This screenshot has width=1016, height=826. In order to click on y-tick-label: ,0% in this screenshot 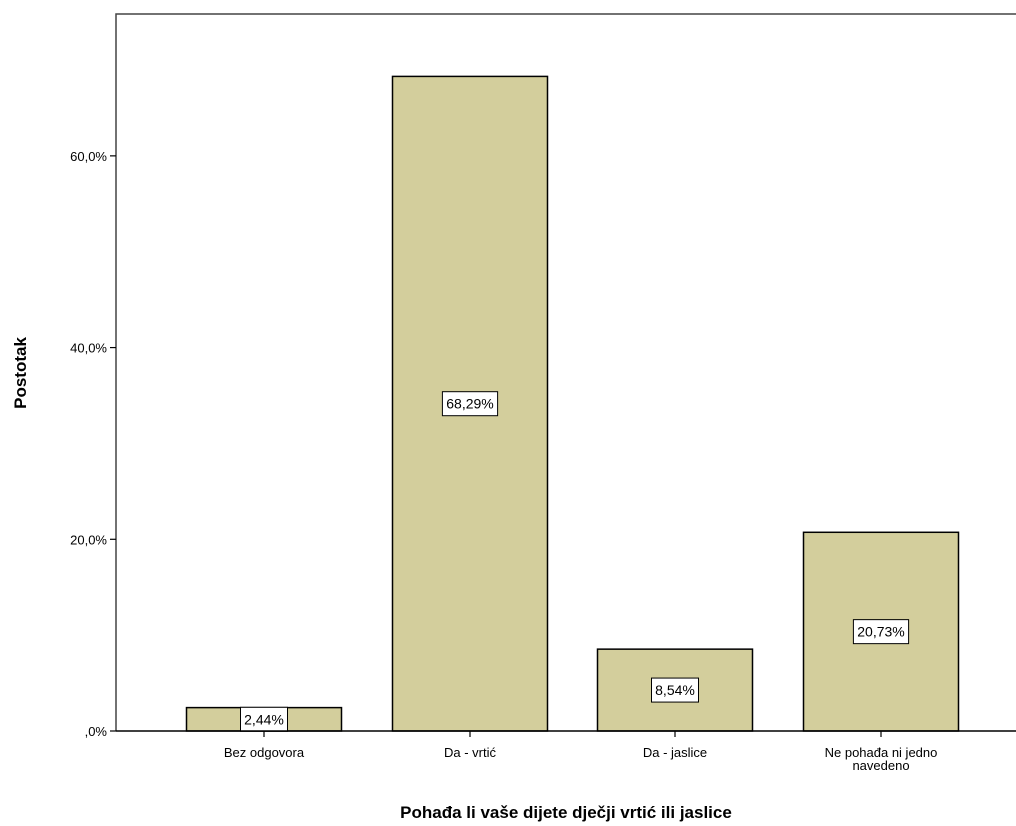, I will do `click(96, 731)`.